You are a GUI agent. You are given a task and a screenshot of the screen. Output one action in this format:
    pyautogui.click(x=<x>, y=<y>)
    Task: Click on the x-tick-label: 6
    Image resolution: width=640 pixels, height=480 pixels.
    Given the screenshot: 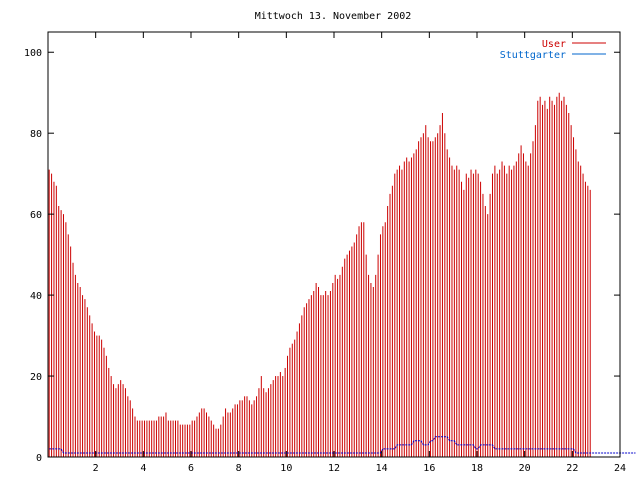 What is the action you would take?
    pyautogui.click(x=191, y=468)
    